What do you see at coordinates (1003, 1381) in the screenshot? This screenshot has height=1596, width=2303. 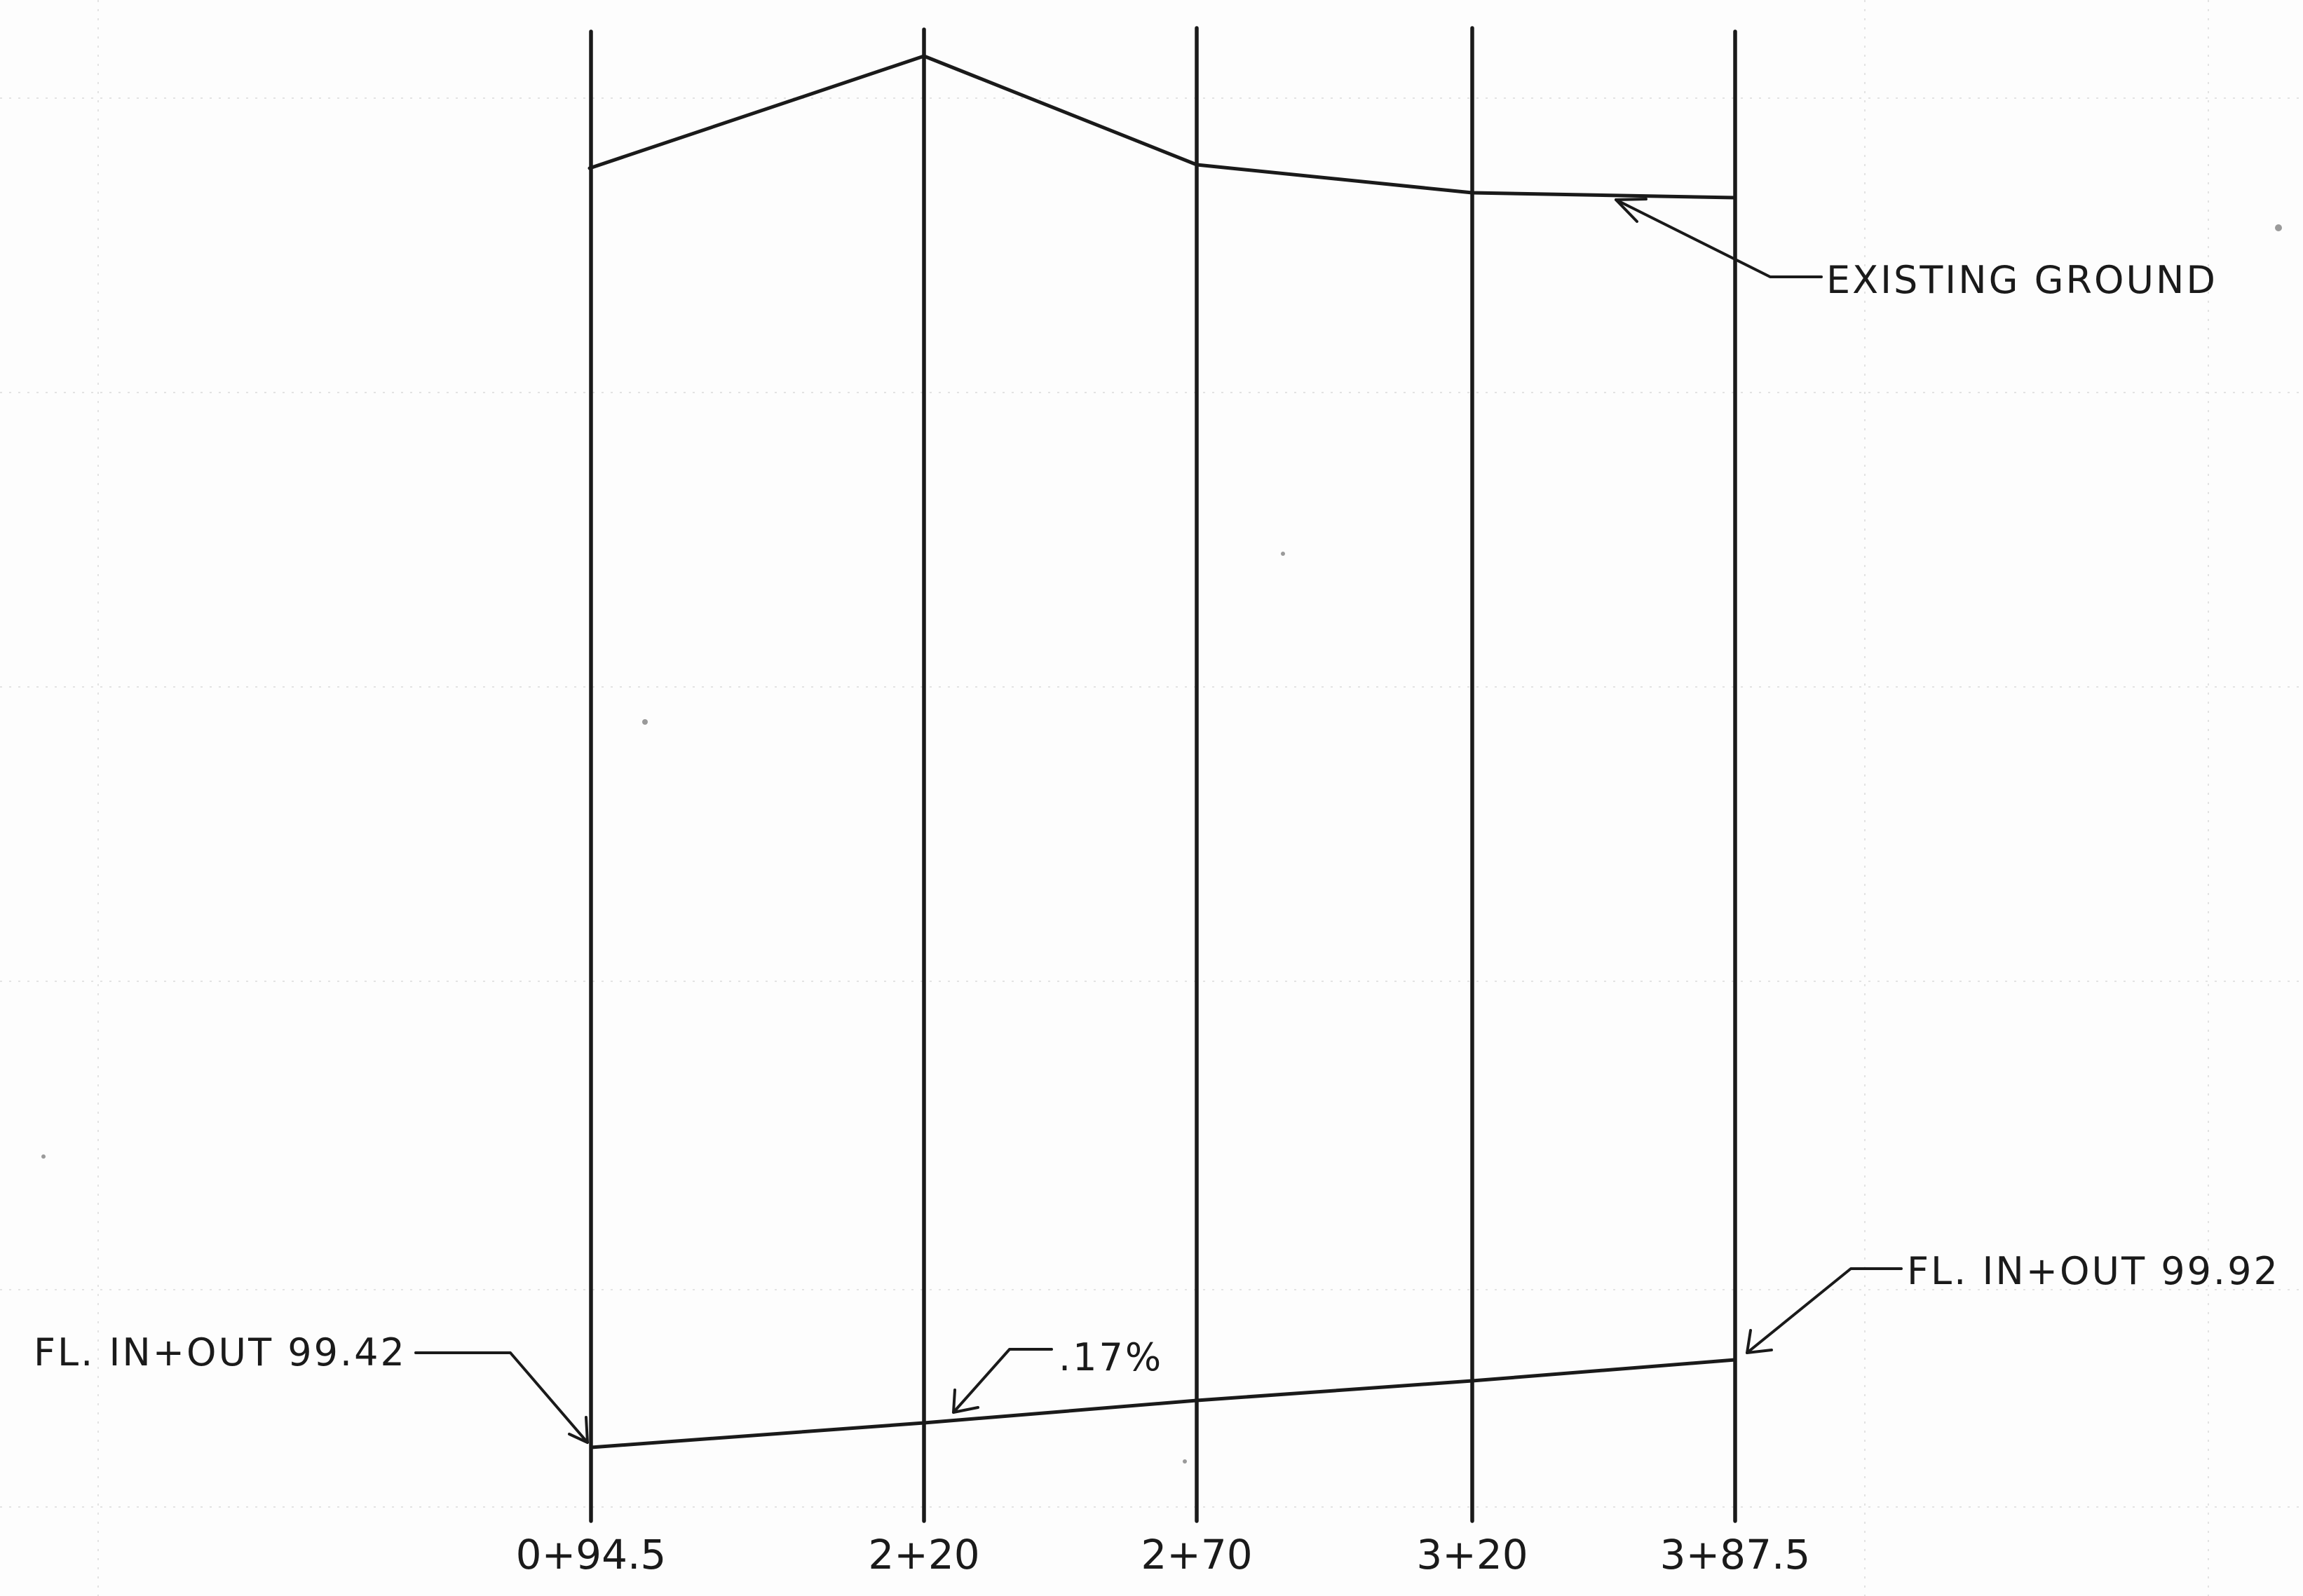 I see `slope-leader` at bounding box center [1003, 1381].